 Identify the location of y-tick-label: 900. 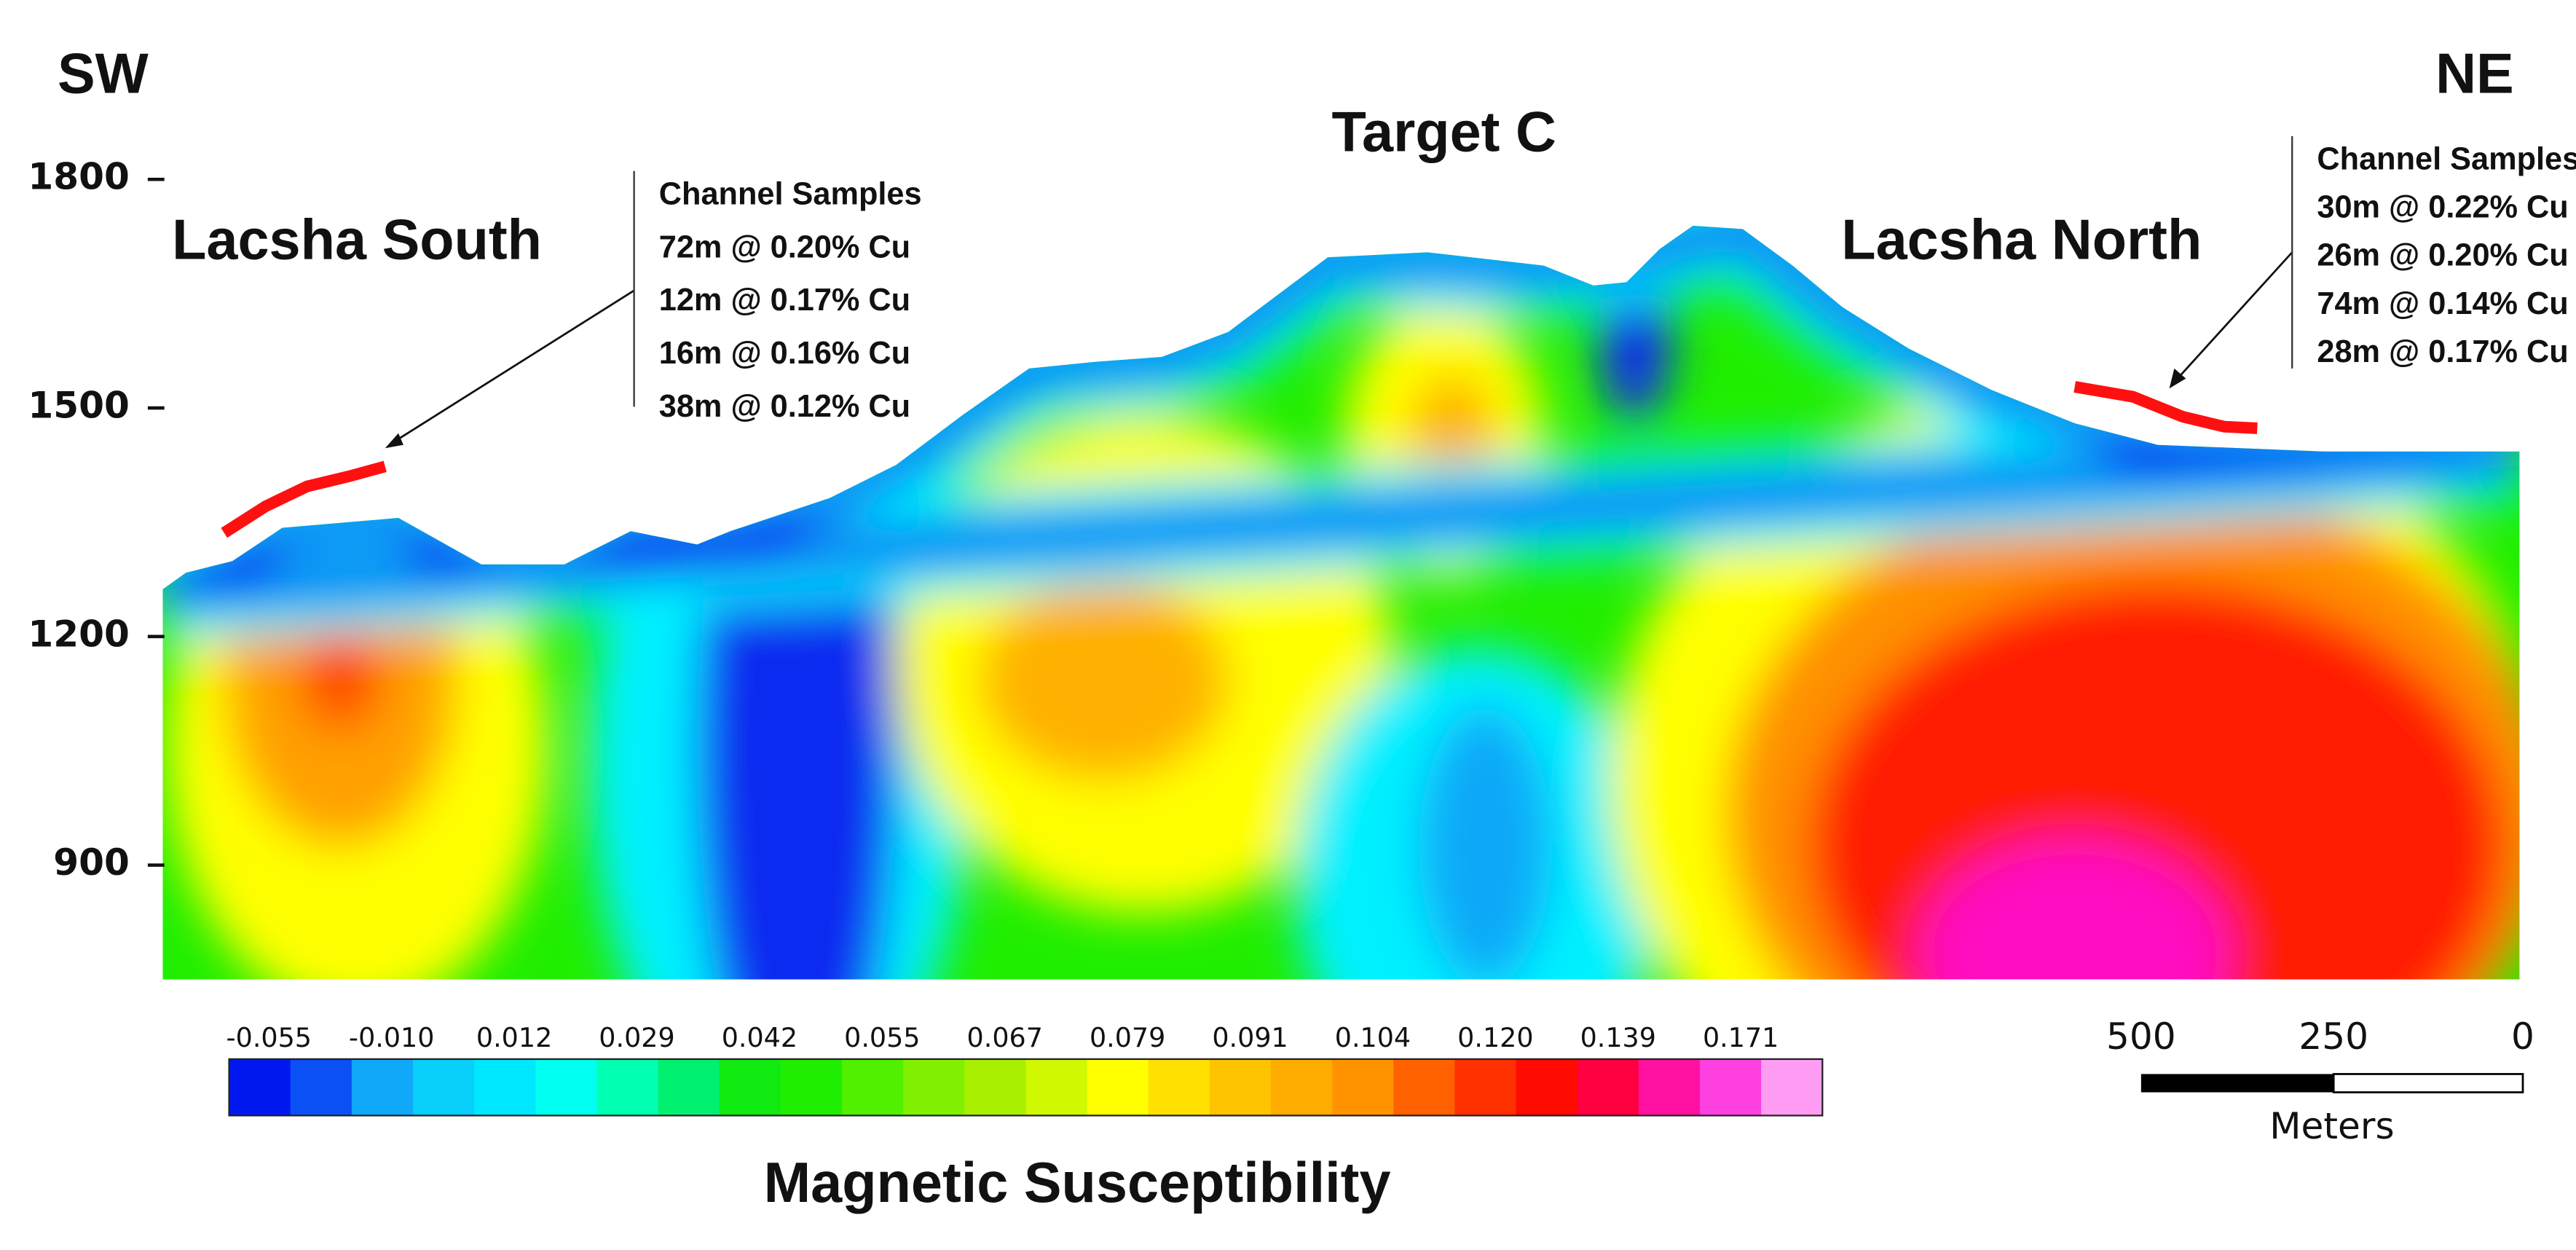
(91, 862).